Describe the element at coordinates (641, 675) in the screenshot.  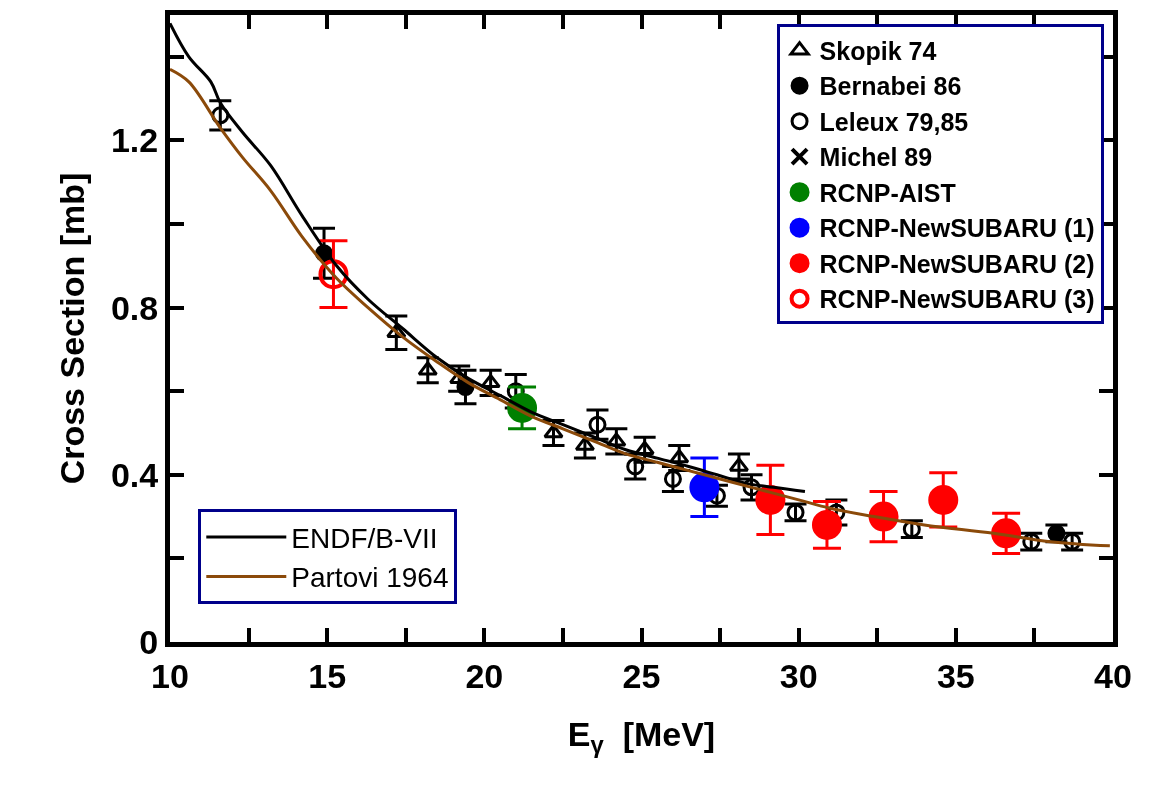
I see `x-tick-label: 25` at that location.